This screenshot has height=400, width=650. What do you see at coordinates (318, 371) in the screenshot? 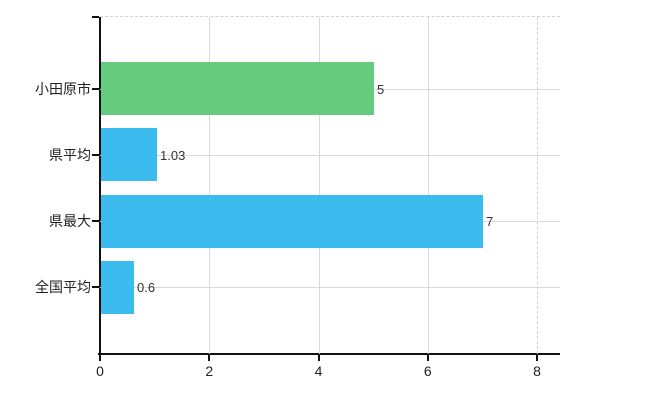
I see `x-axis-tick-label: 4` at bounding box center [318, 371].